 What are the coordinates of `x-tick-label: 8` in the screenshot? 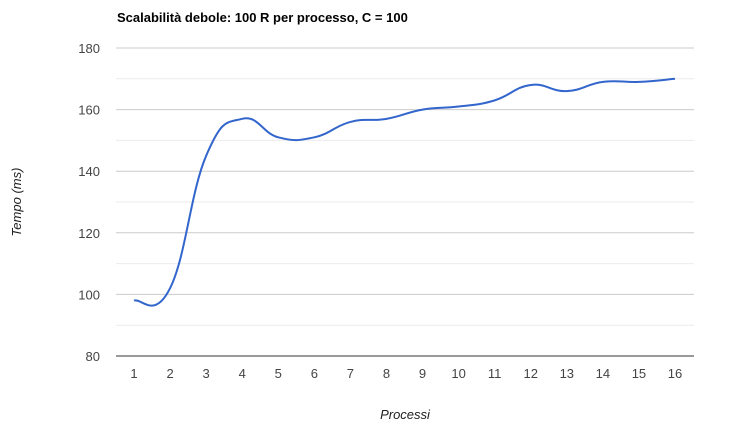 It's located at (386, 373).